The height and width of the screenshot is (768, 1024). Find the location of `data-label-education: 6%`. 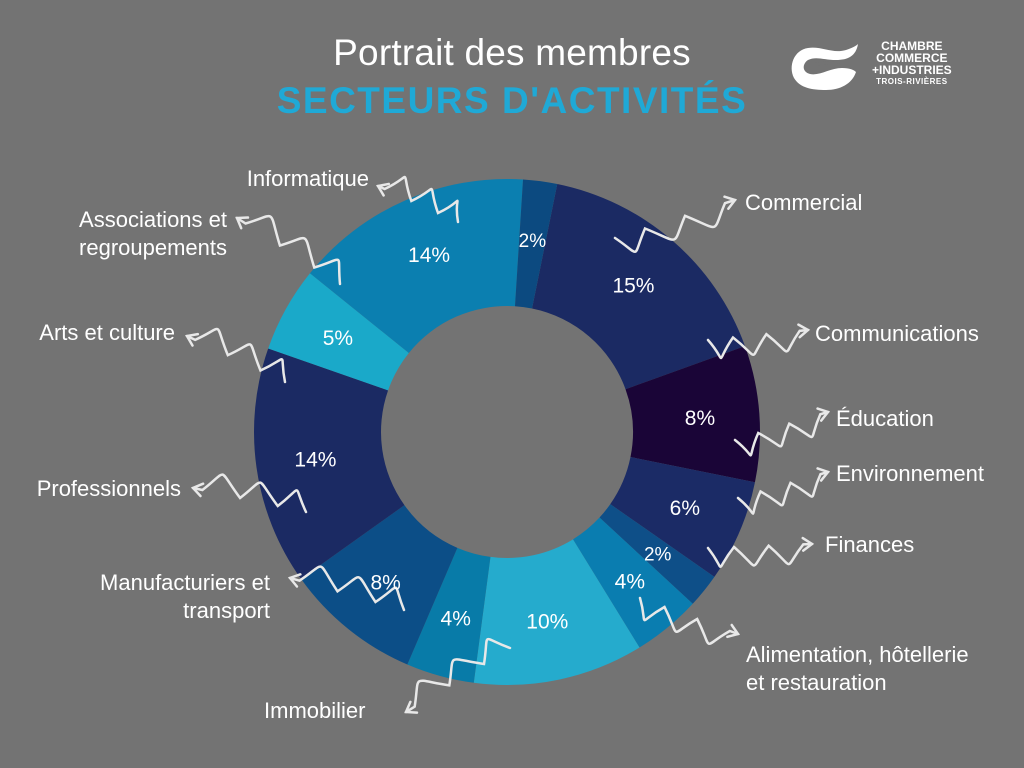

data-label-education: 6% is located at coordinates (685, 508).